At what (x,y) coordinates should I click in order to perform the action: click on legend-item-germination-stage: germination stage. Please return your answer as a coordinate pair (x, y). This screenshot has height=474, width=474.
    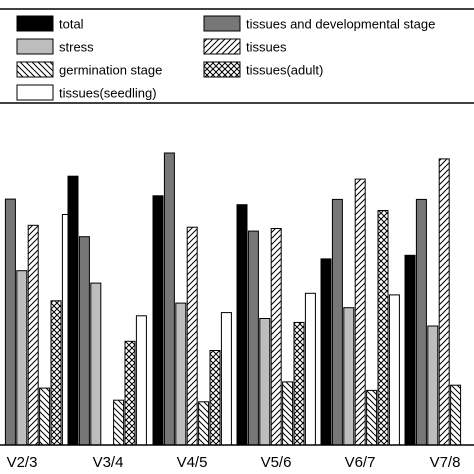
    Looking at the image, I should click on (89, 70).